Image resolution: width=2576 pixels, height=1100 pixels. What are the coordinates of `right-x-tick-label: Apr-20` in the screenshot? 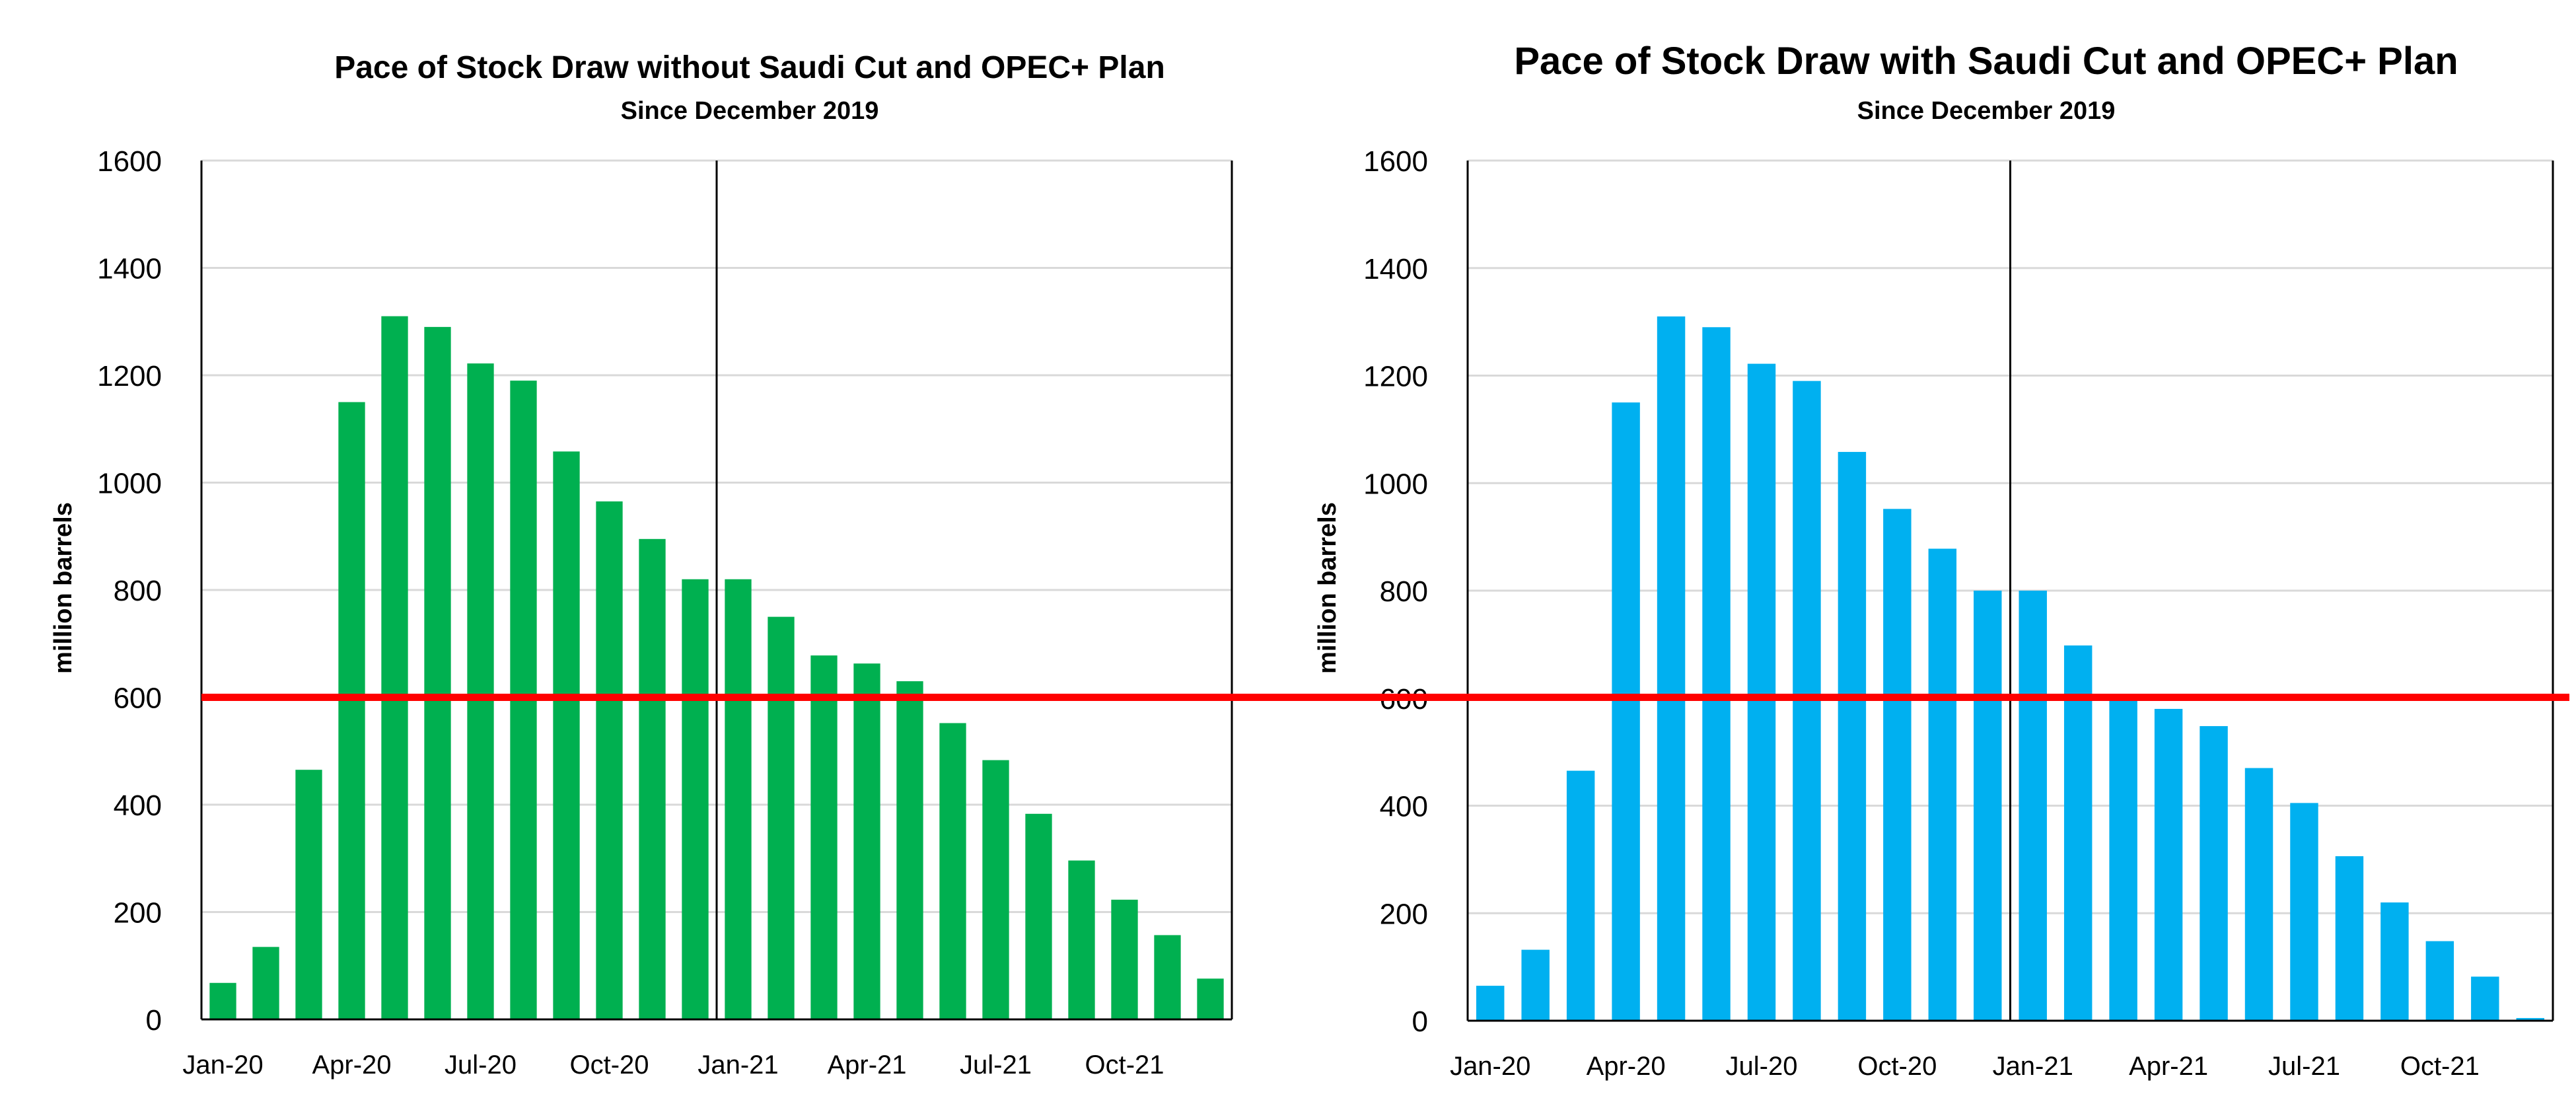 It's located at (1627, 1066).